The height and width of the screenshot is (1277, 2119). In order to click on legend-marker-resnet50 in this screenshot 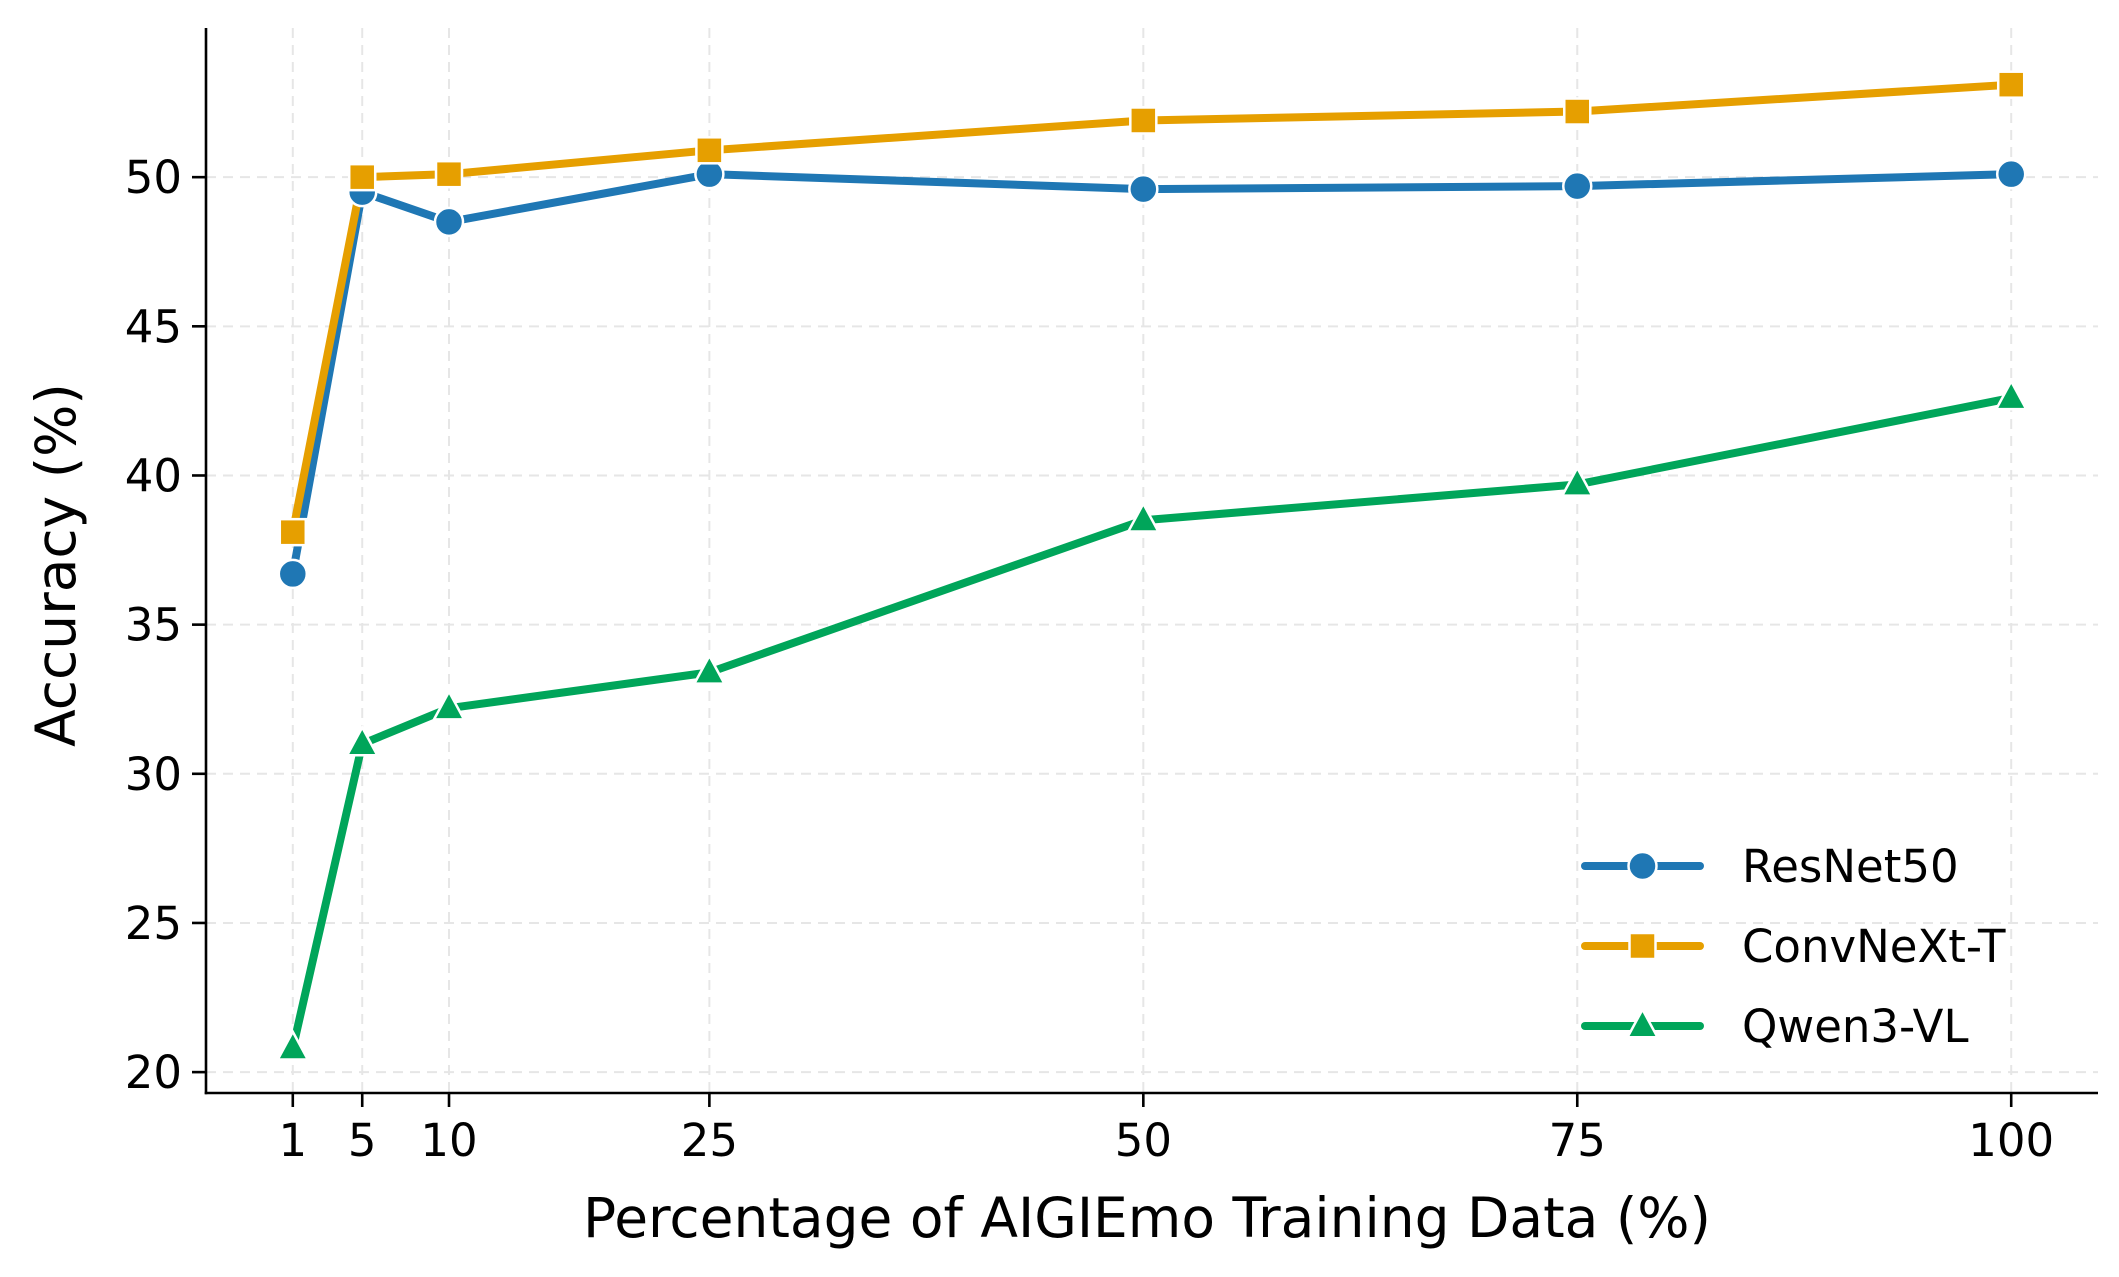, I will do `click(1642, 866)`.